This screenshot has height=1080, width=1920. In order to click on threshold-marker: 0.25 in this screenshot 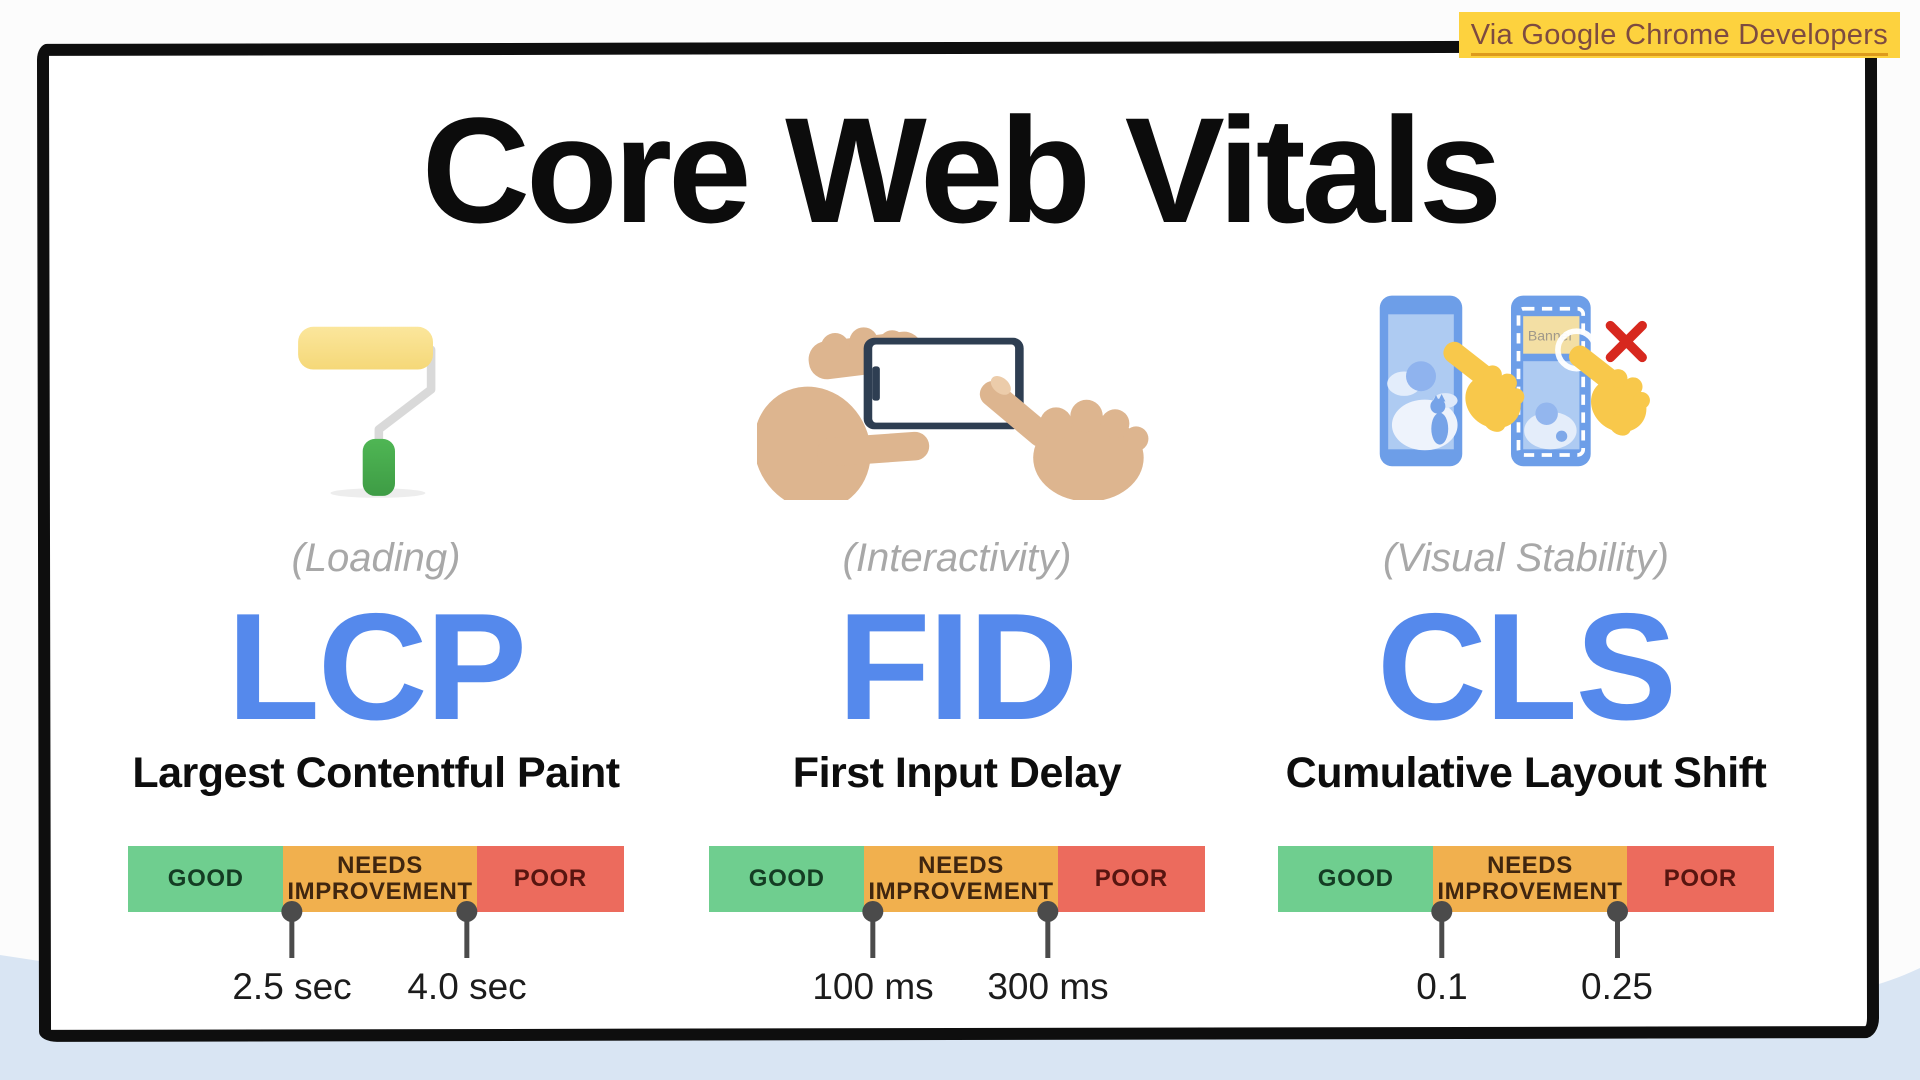, I will do `click(1617, 954)`.